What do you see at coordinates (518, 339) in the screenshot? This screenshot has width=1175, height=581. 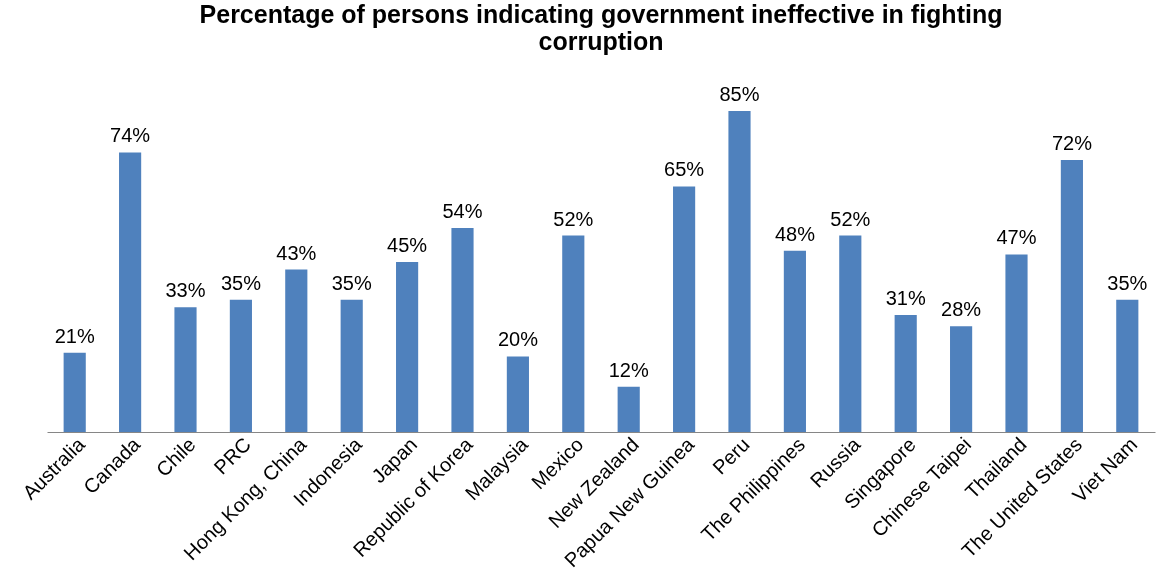 I see `data-label: 20%` at bounding box center [518, 339].